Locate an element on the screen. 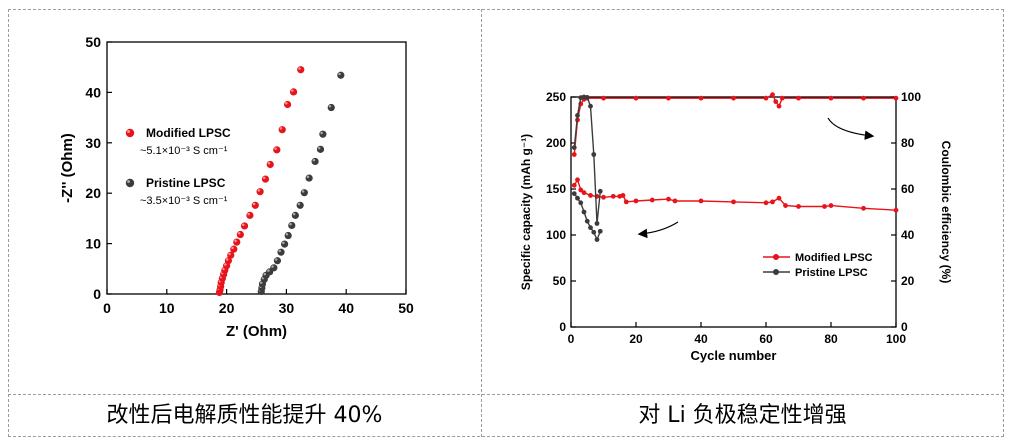  y-tick-label: 100 is located at coordinates (556, 235).